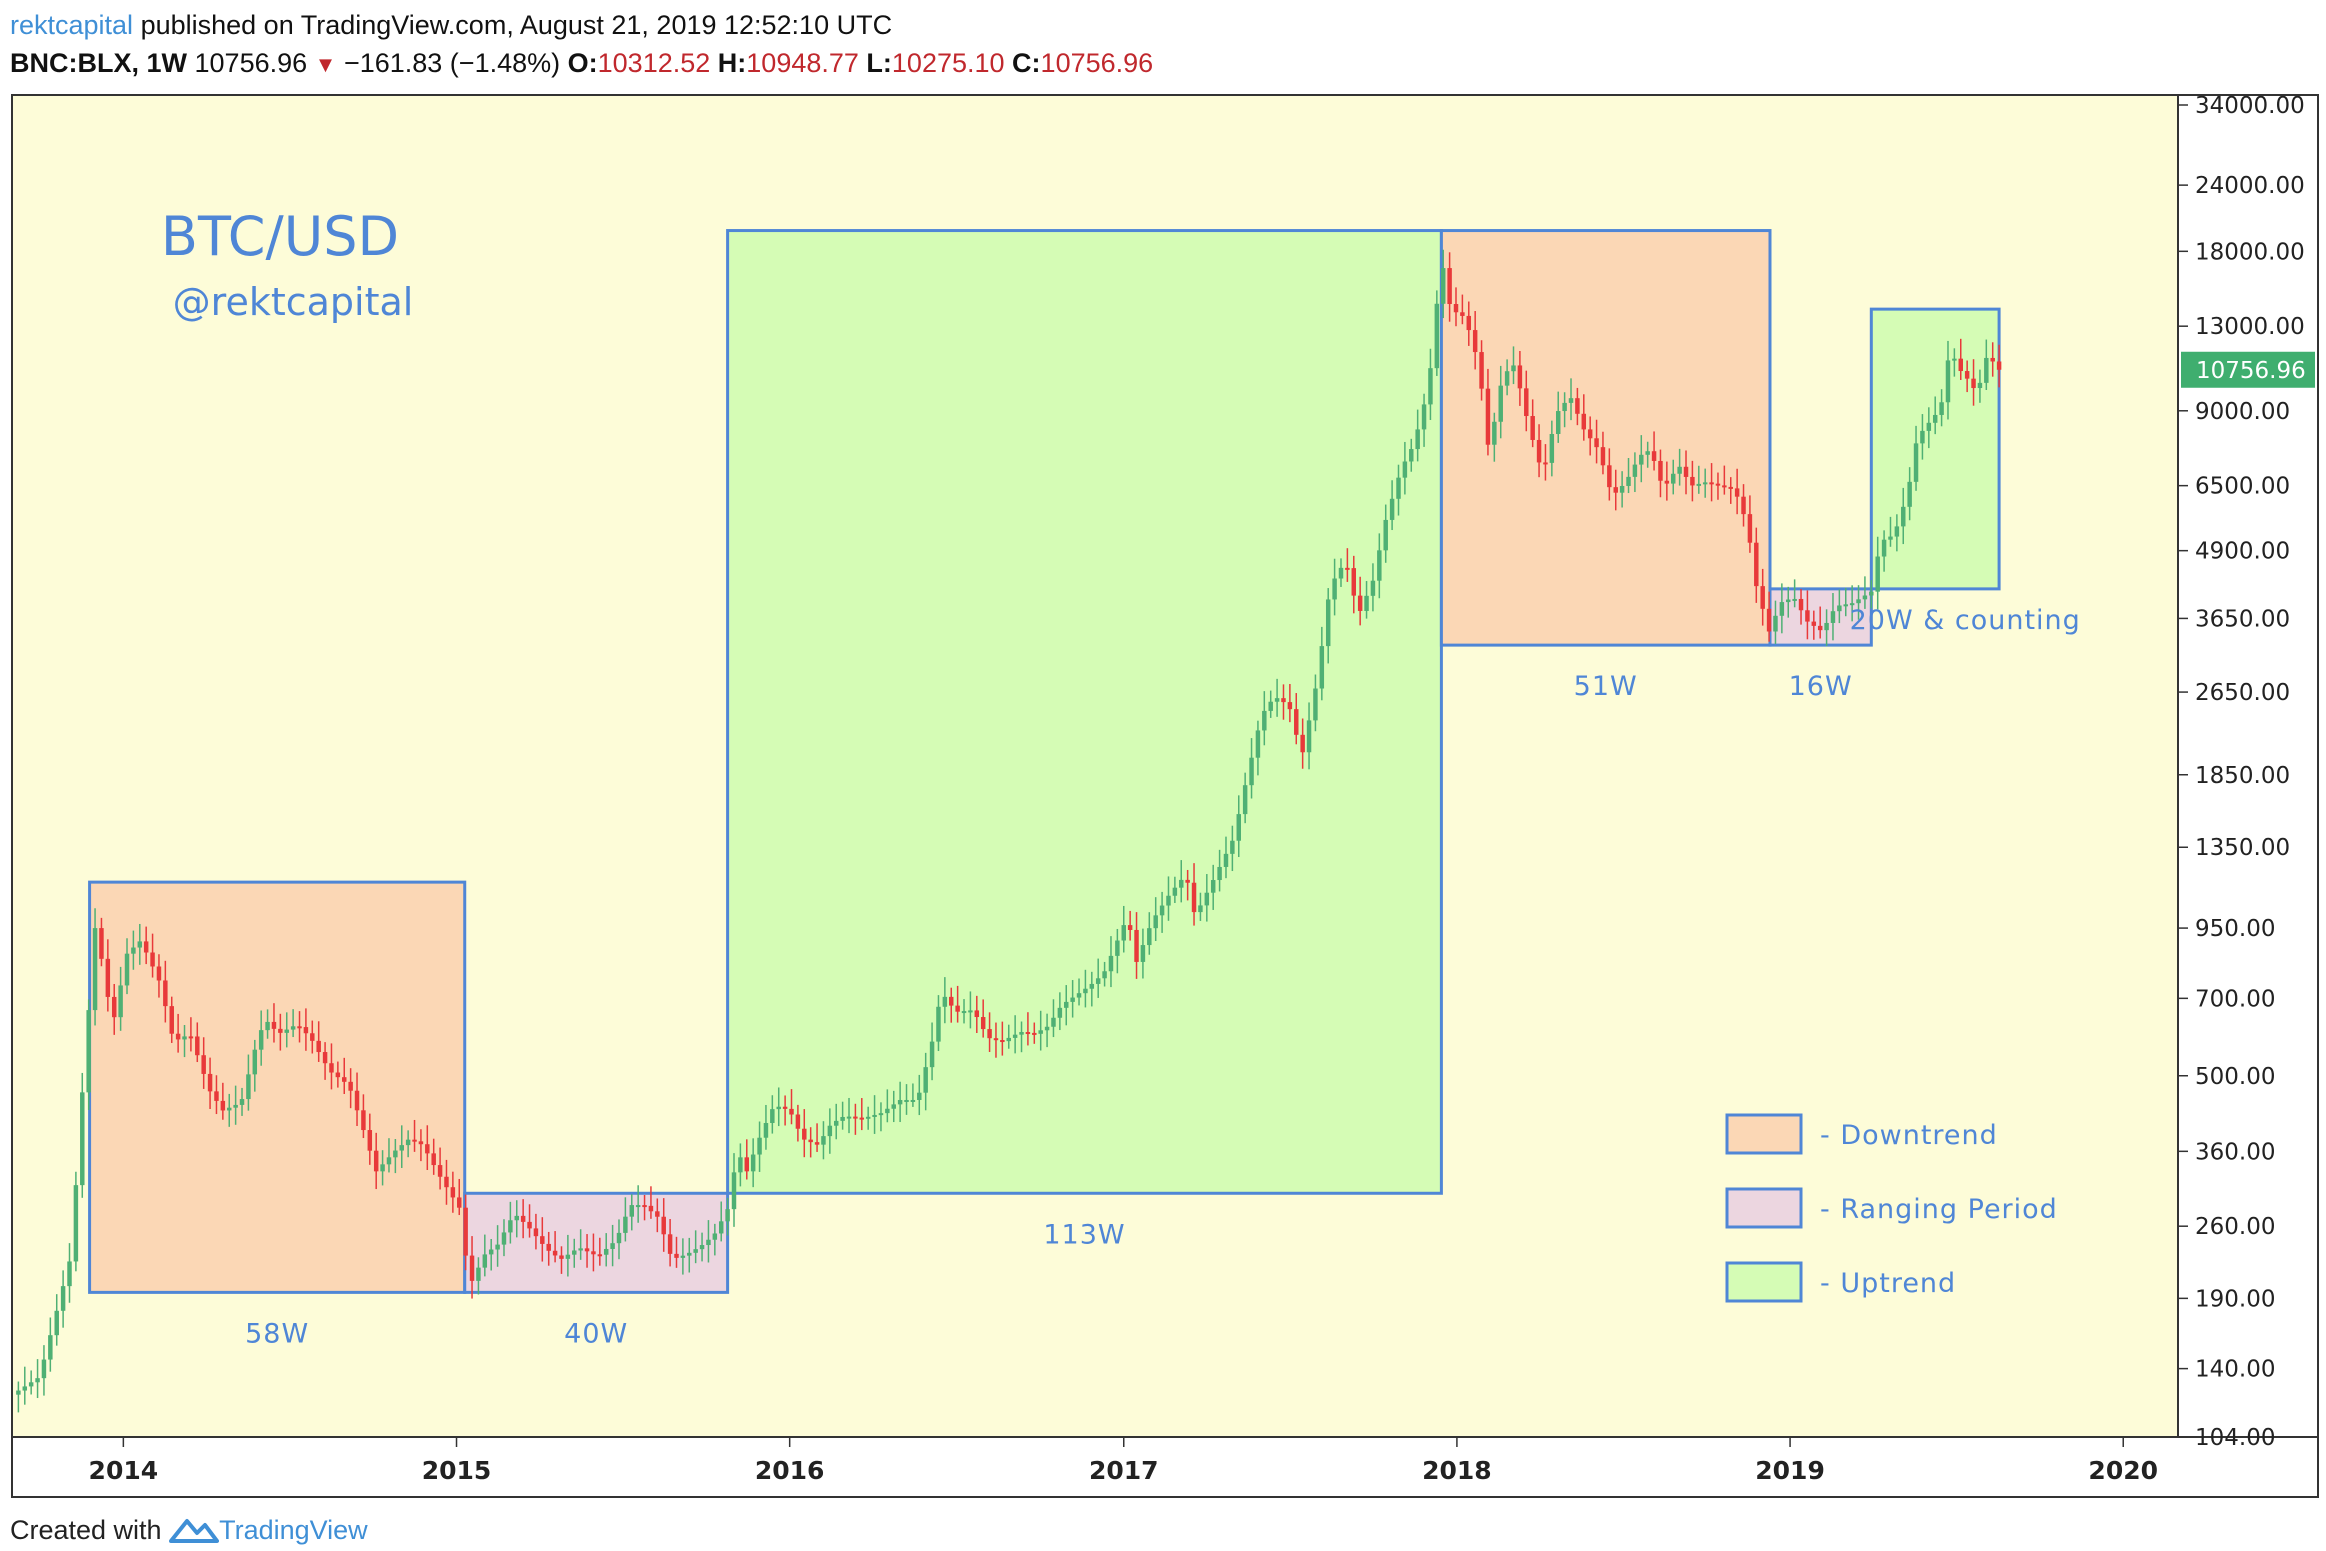  What do you see at coordinates (1909, 1135) in the screenshot?
I see `legend-label: - Downtrend` at bounding box center [1909, 1135].